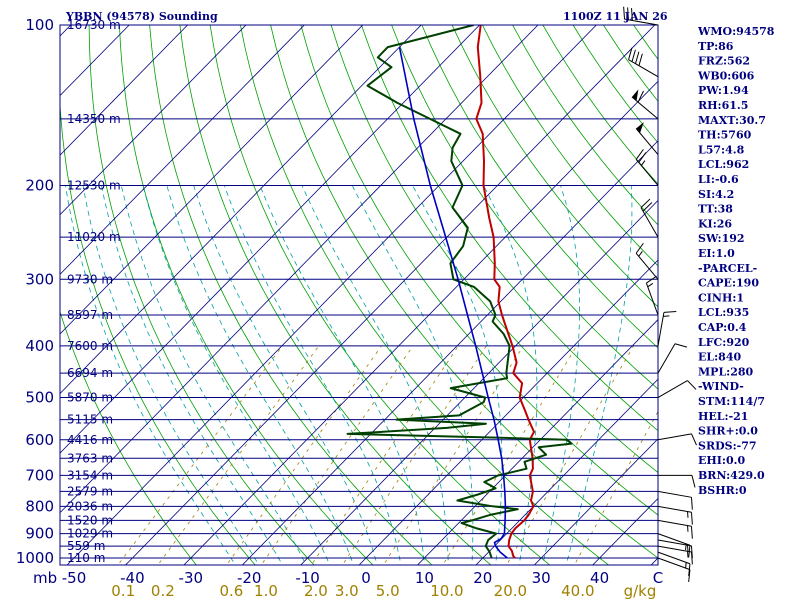 This screenshot has width=800, height=600. I want to click on index-entry: WMO:94578, so click(736, 31).